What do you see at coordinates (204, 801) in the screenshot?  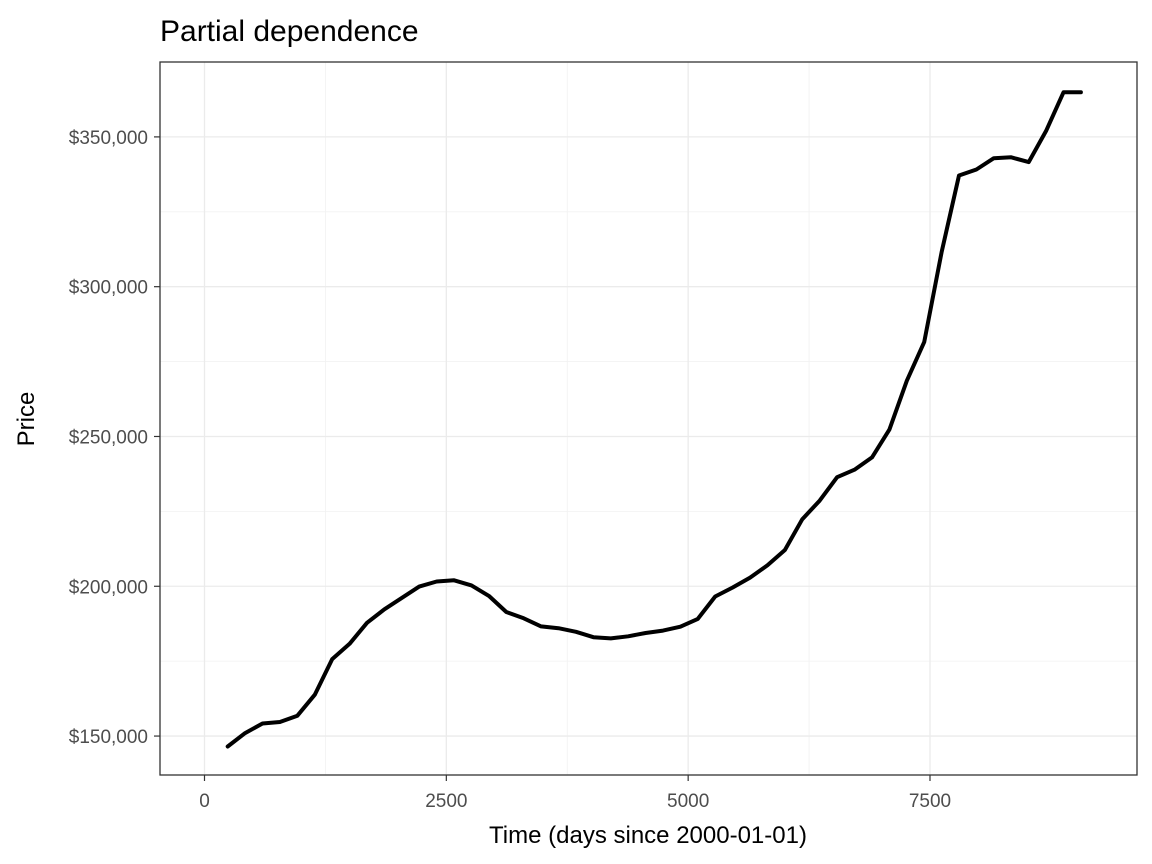 I see `x-tick-label: 0` at bounding box center [204, 801].